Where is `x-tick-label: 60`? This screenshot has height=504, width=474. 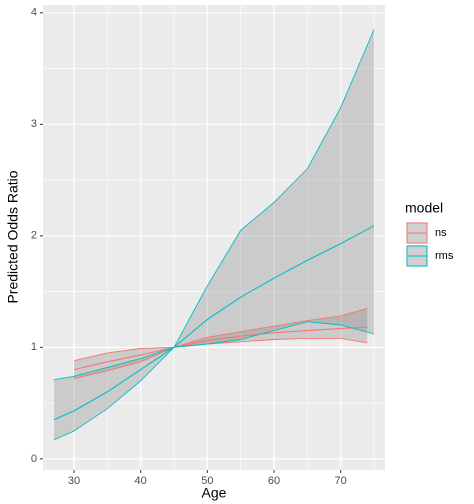
x-tick-label: 60 is located at coordinates (274, 481).